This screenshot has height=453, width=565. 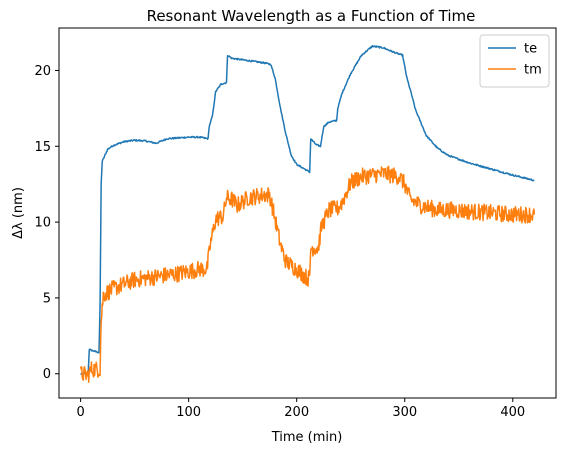 I want to click on legend-label-tm: tm, so click(x=533, y=70).